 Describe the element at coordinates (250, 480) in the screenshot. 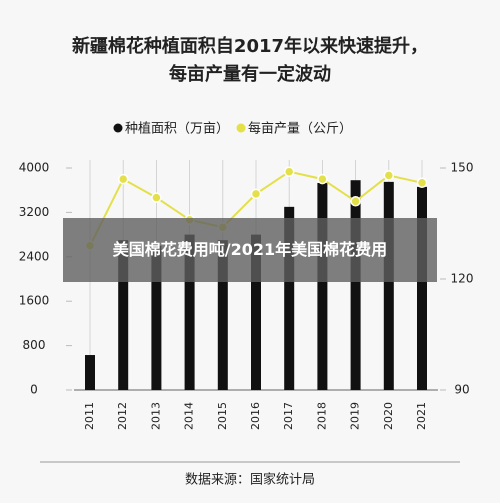

I see `source: 数据来源：国家统计局` at that location.